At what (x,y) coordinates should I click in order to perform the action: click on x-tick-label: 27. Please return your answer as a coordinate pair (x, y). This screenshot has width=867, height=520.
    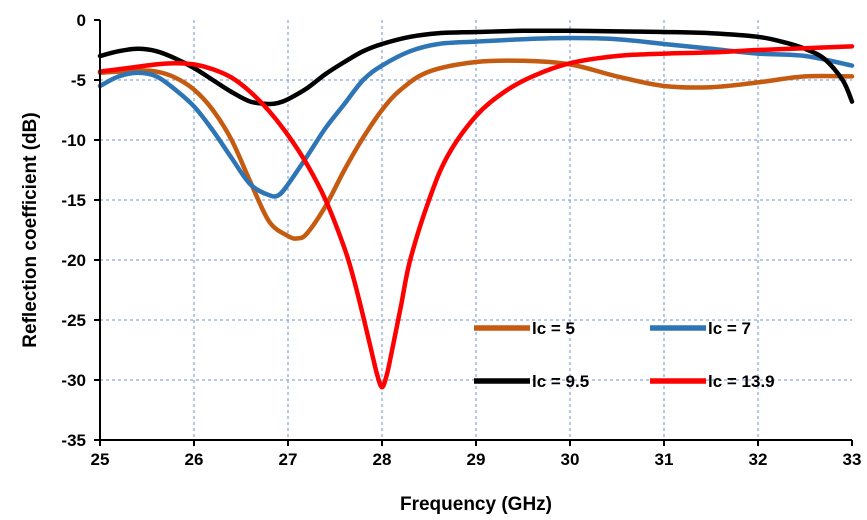
    Looking at the image, I should click on (288, 459).